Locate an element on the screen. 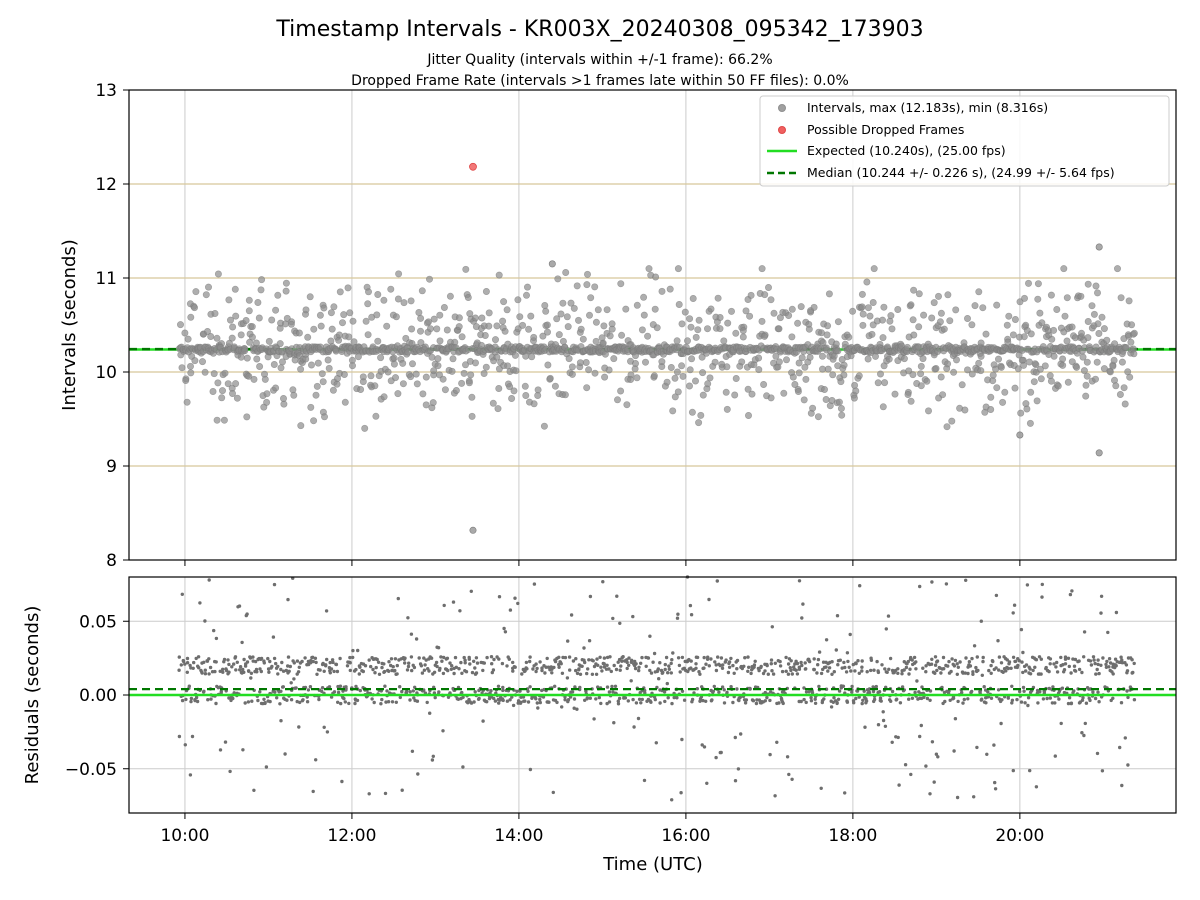  residuals-y-ticks: −0.050.000.05 is located at coordinates (97, 696).